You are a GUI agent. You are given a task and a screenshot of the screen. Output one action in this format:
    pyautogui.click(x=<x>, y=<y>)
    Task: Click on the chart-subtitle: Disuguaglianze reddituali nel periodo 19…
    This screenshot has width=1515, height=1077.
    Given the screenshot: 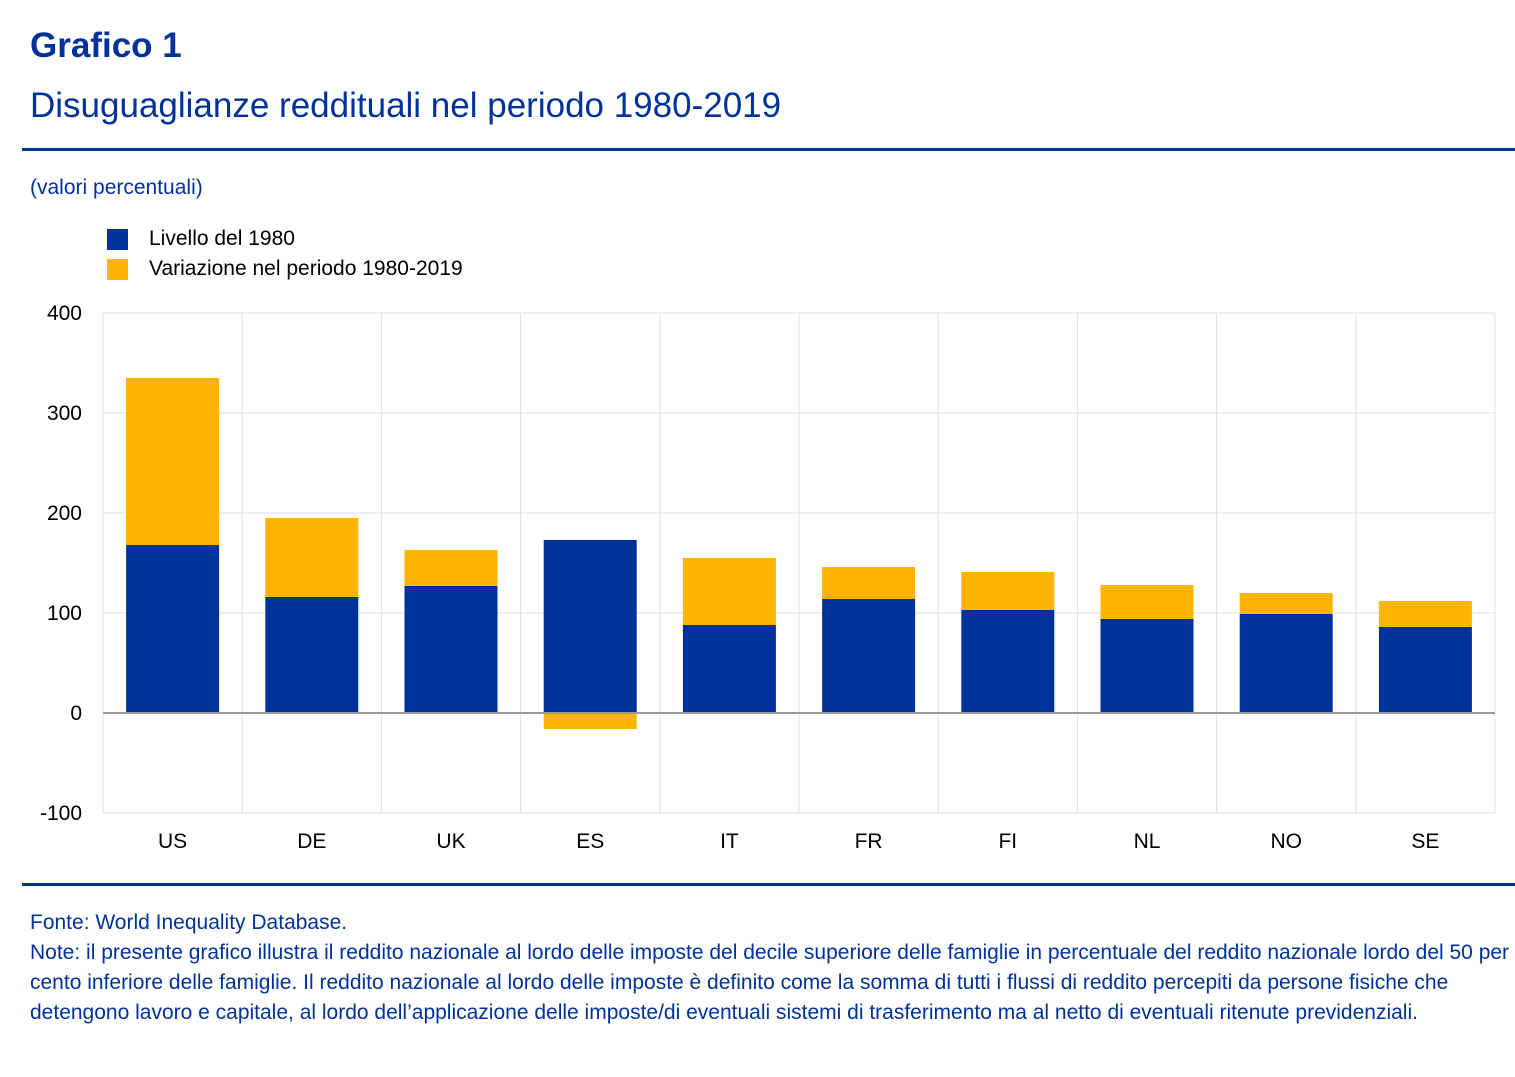 What is the action you would take?
    pyautogui.click(x=406, y=105)
    